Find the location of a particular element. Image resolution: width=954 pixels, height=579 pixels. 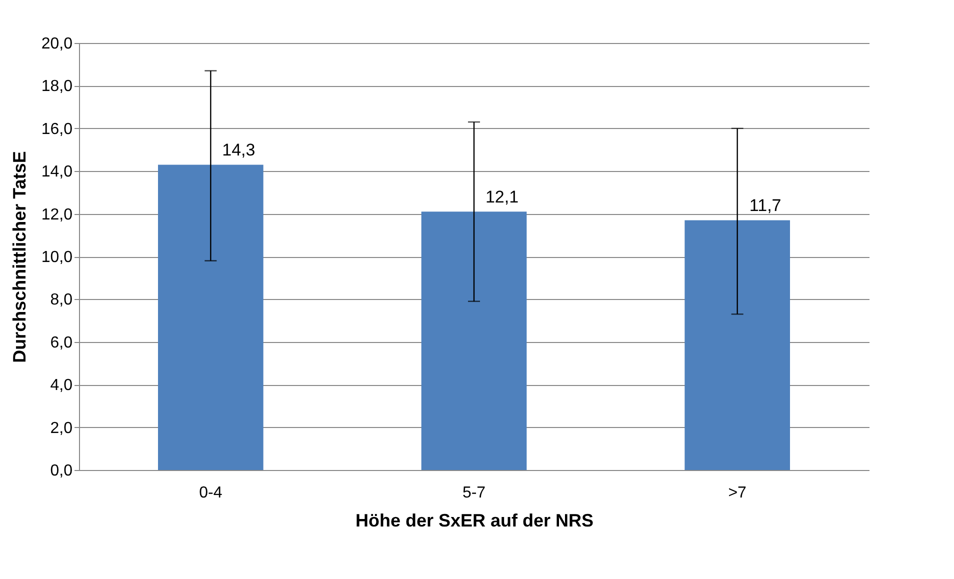

y-tick-label: 20,0 is located at coordinates (57, 44).